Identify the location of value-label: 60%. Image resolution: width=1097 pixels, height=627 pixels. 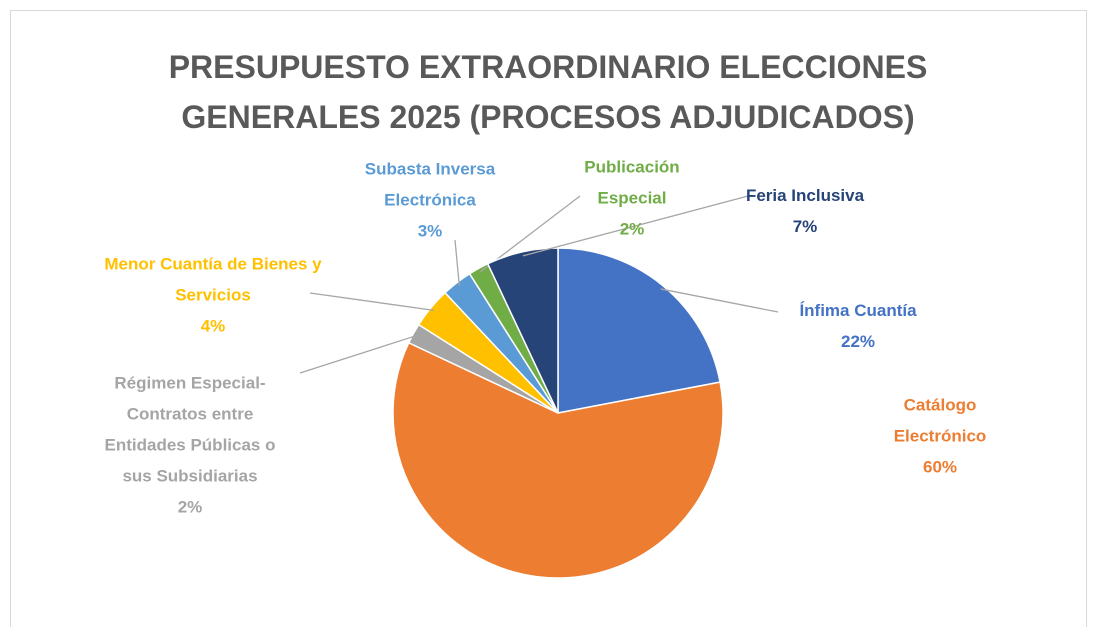
(940, 467).